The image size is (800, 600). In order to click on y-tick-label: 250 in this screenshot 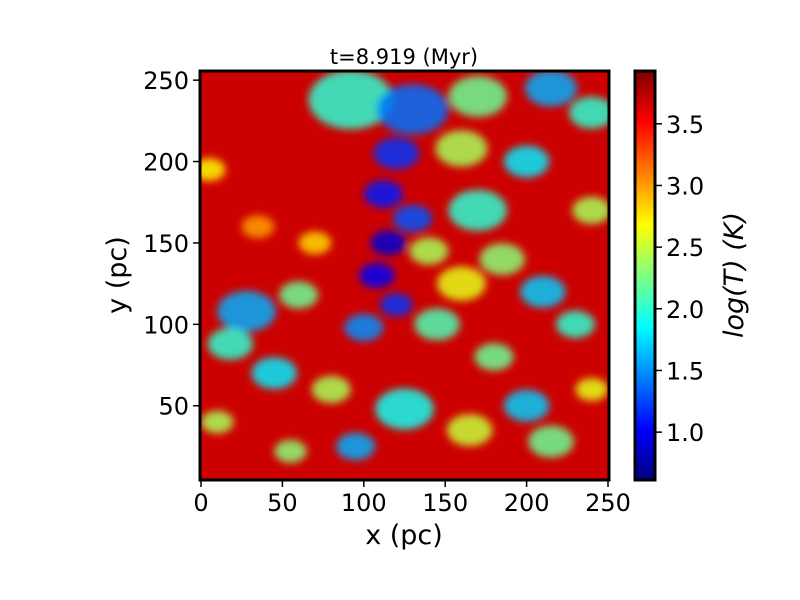, I will do `click(166, 81)`.